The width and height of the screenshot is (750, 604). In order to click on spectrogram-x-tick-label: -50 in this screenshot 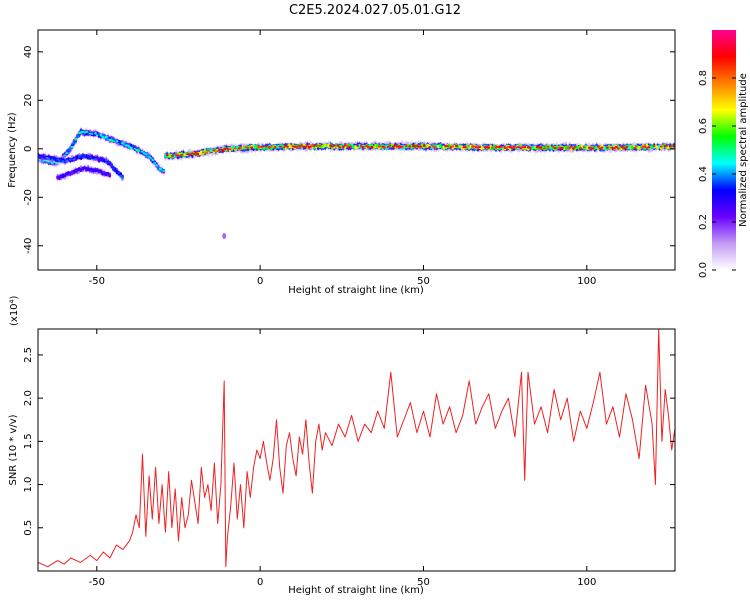, I will do `click(97, 281)`.